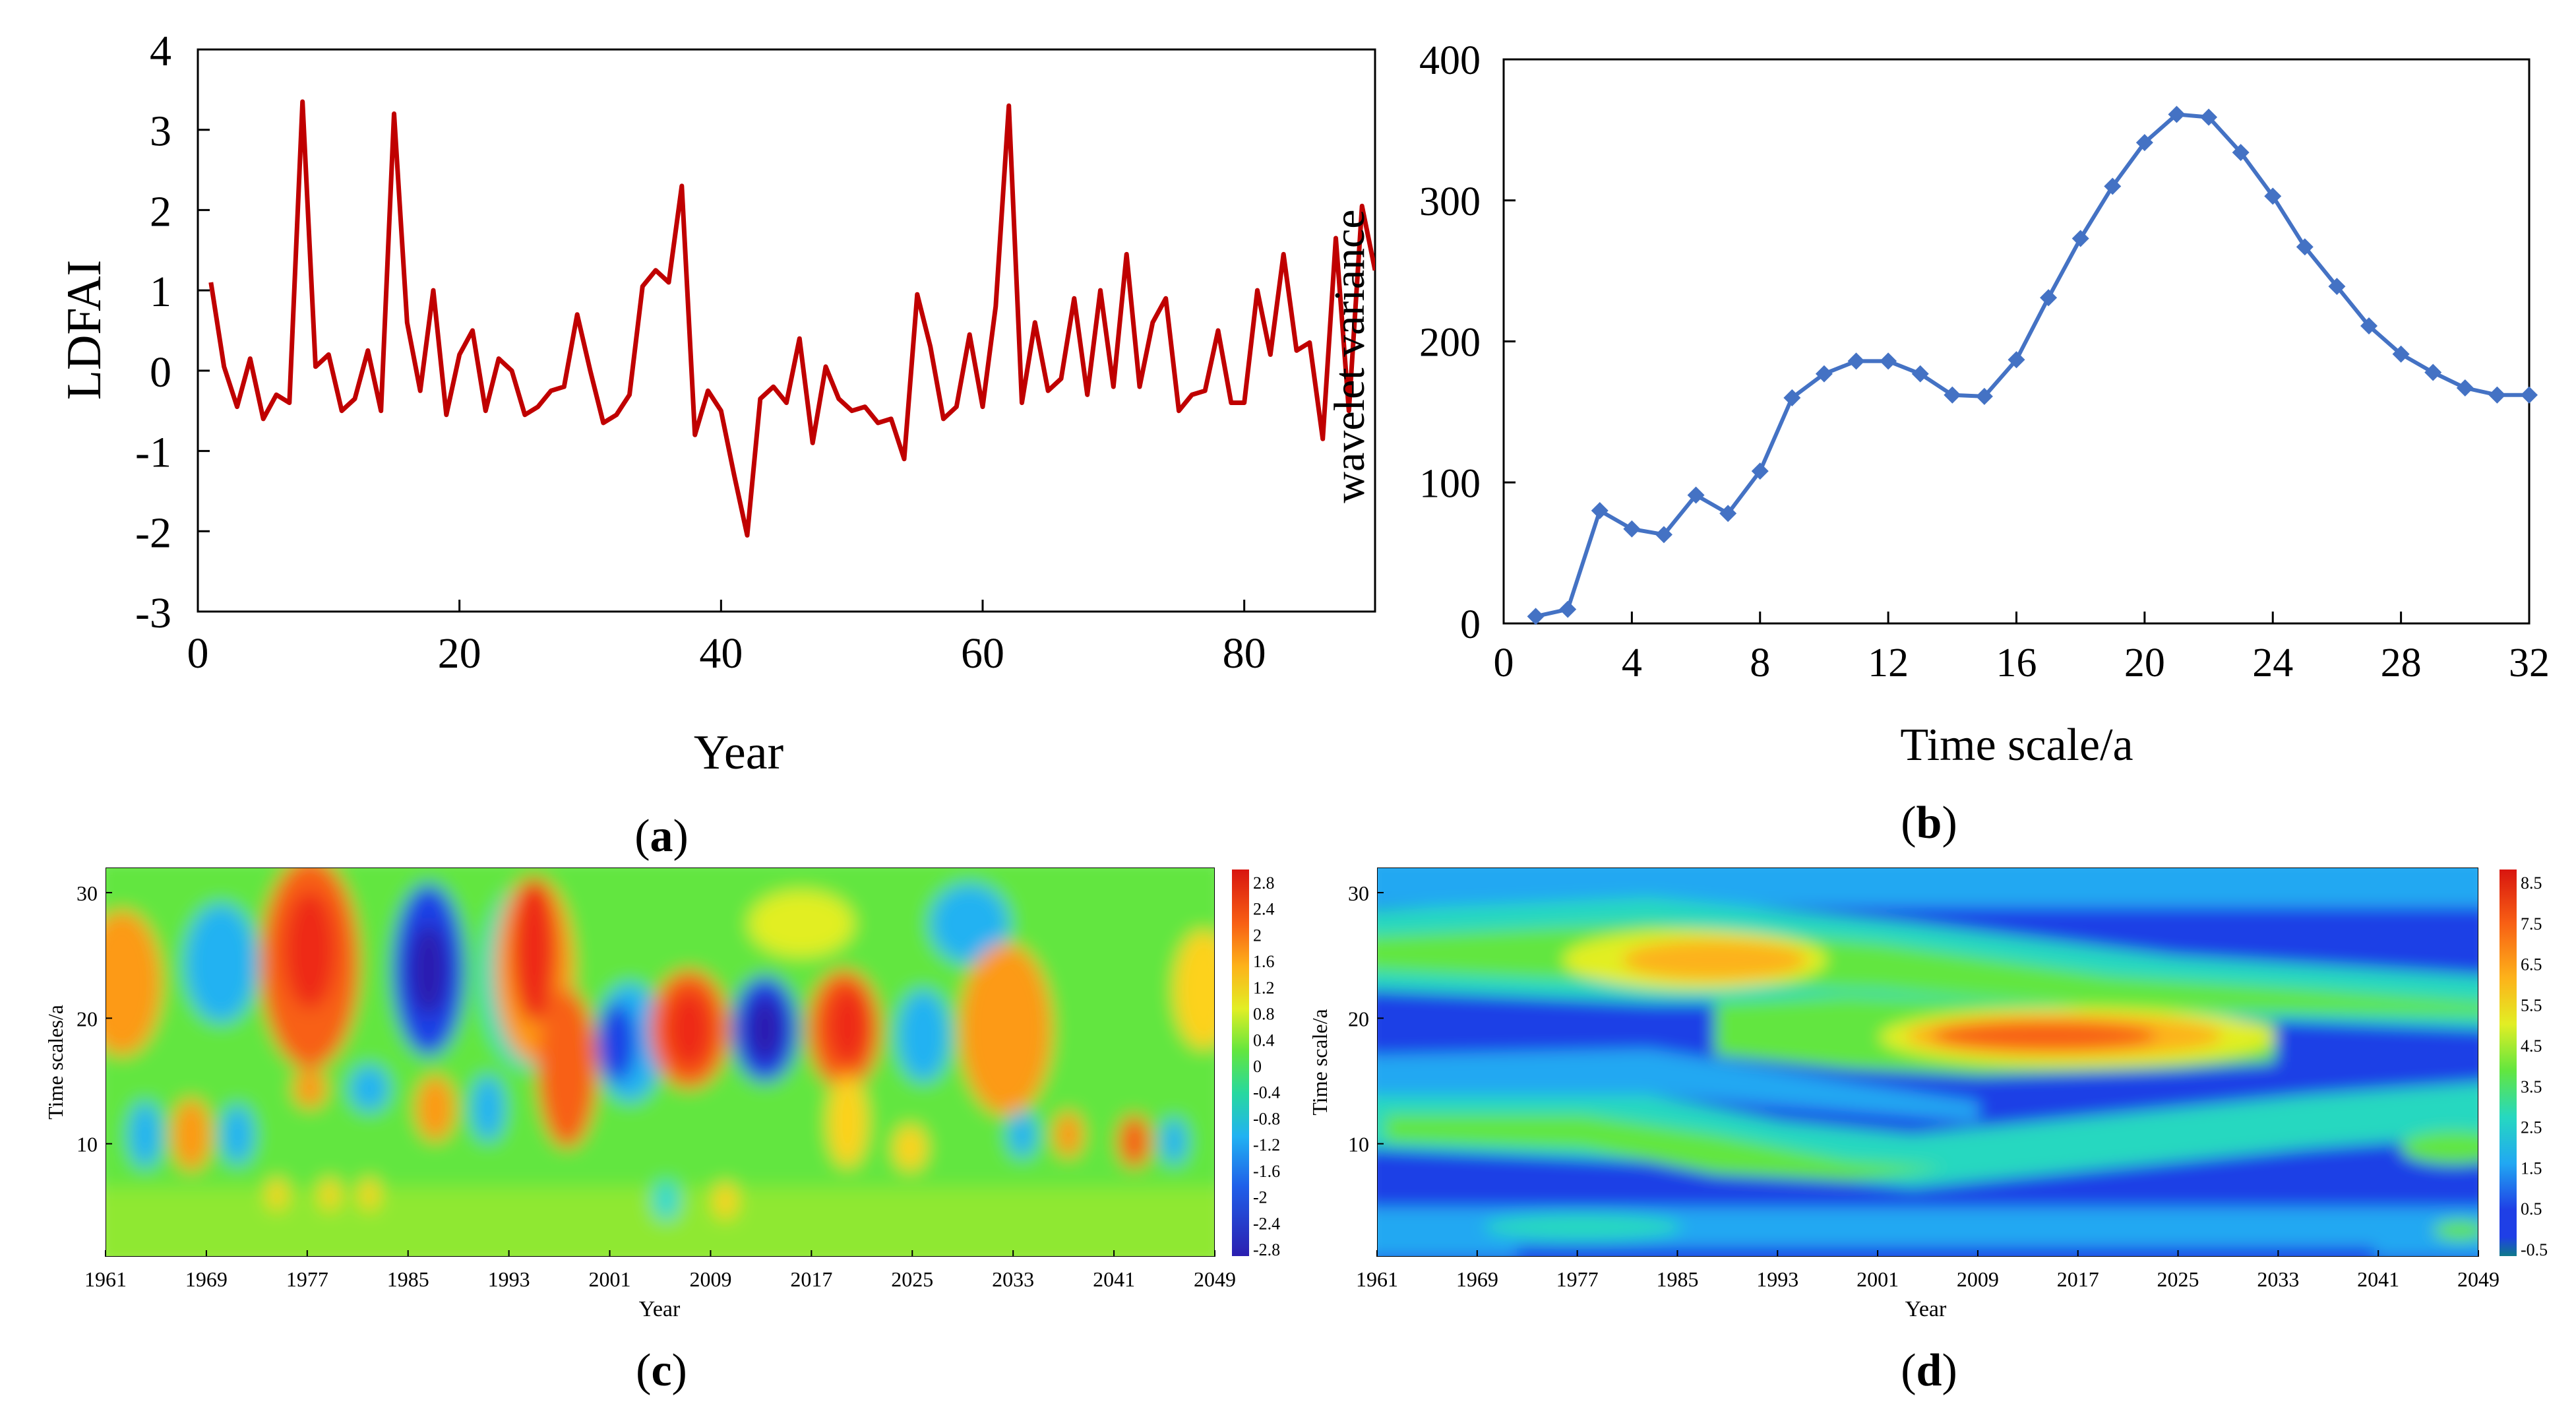  What do you see at coordinates (1577, 1279) in the screenshot?
I see `panel-d-x-tick-label: 1977` at bounding box center [1577, 1279].